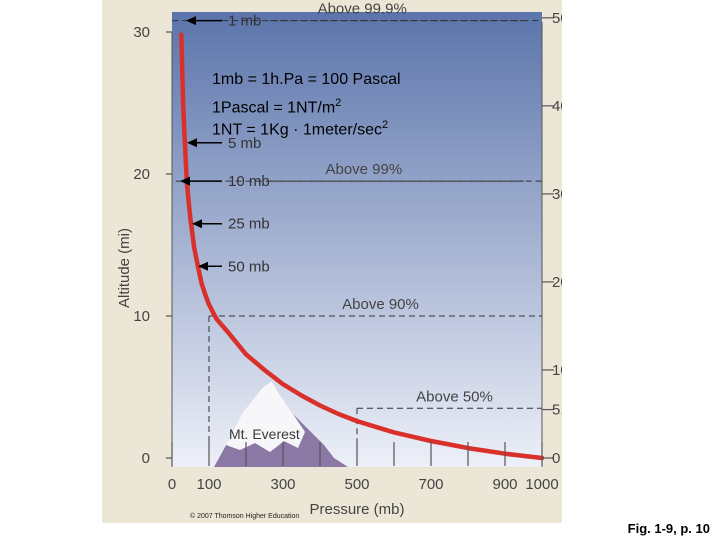 The height and width of the screenshot is (540, 720). What do you see at coordinates (668, 528) in the screenshot?
I see `figure-caption: Fig. 1-9, p. 10` at bounding box center [668, 528].